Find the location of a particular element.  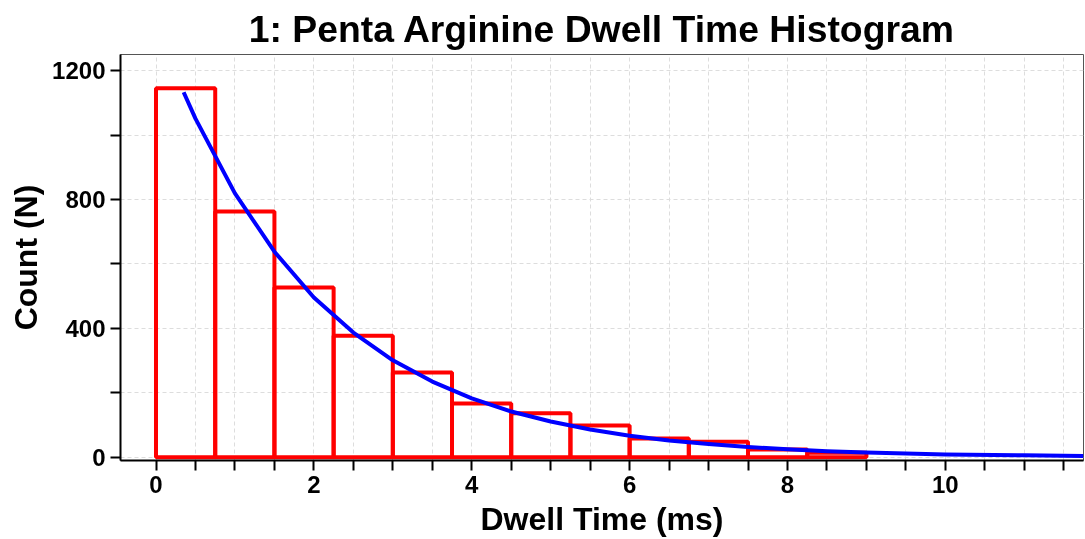

y-axis-title: Count (N) is located at coordinates (26, 257).